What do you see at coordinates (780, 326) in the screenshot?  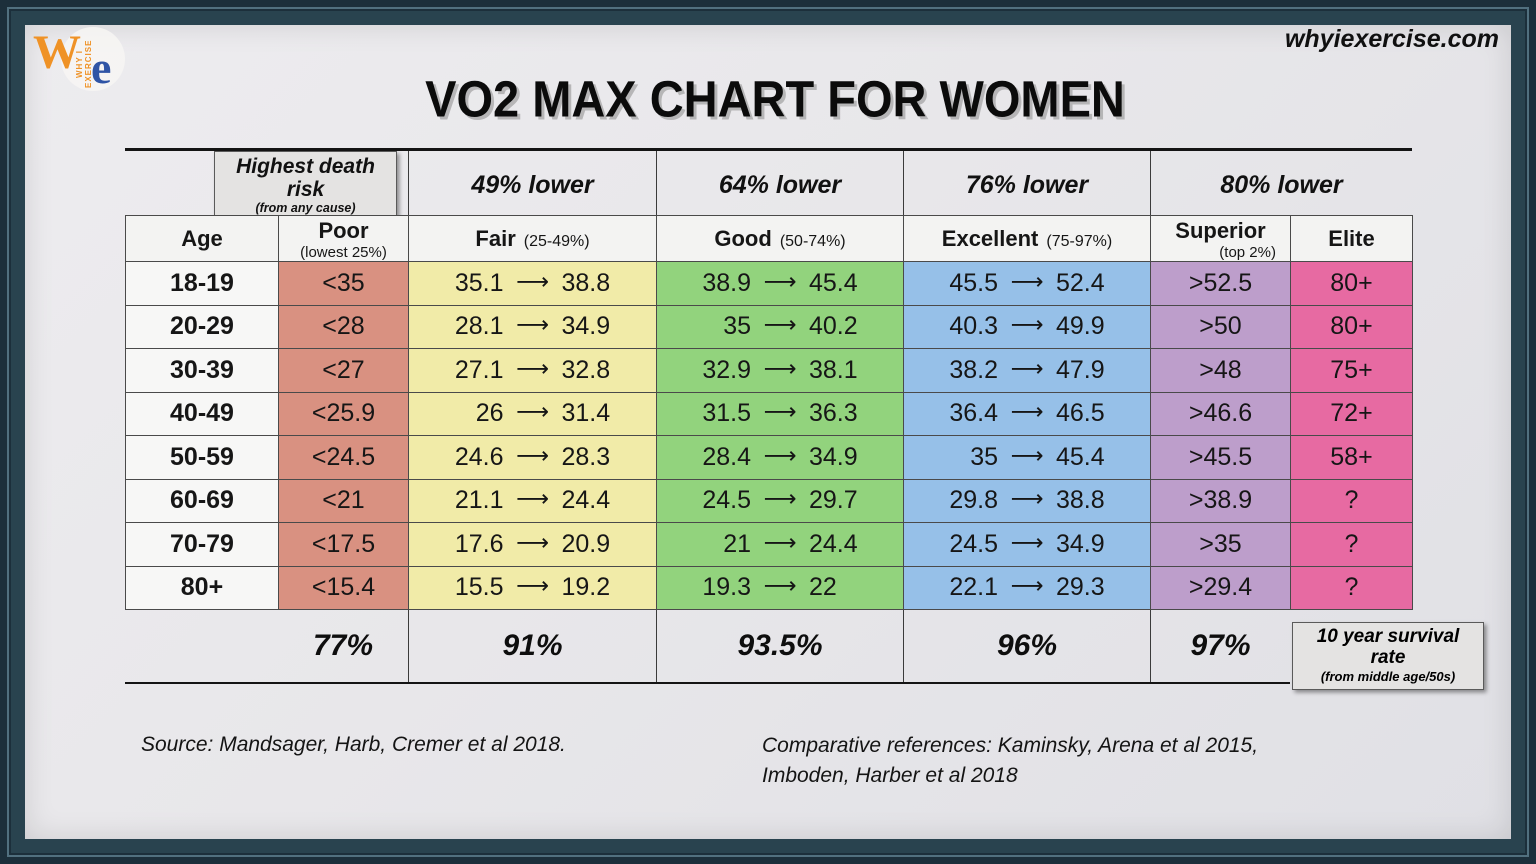 I see `good-range-cell: 35 ⟶ 40.2` at bounding box center [780, 326].